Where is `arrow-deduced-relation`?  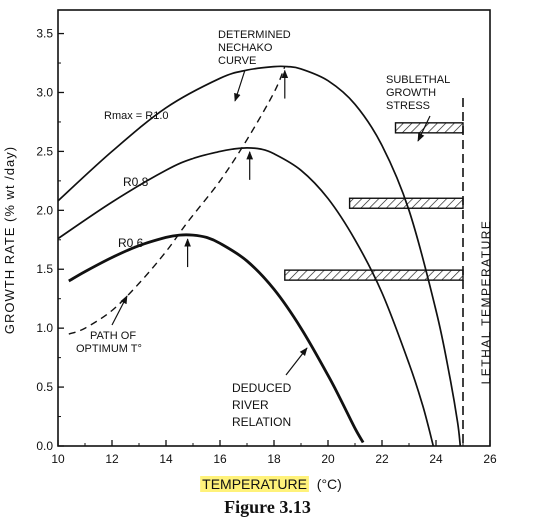 arrow-deduced-relation is located at coordinates (296, 361).